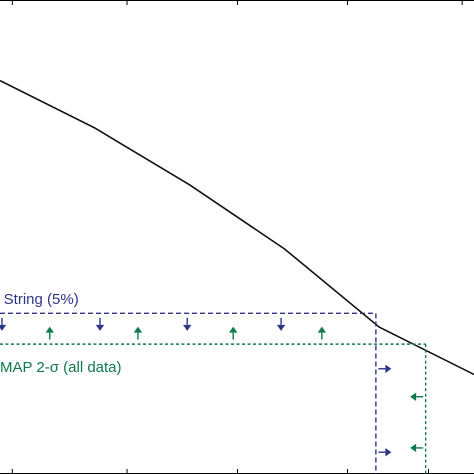  Describe the element at coordinates (39, 299) in the screenshot. I see `string-bound-label: c String (5%)` at that location.